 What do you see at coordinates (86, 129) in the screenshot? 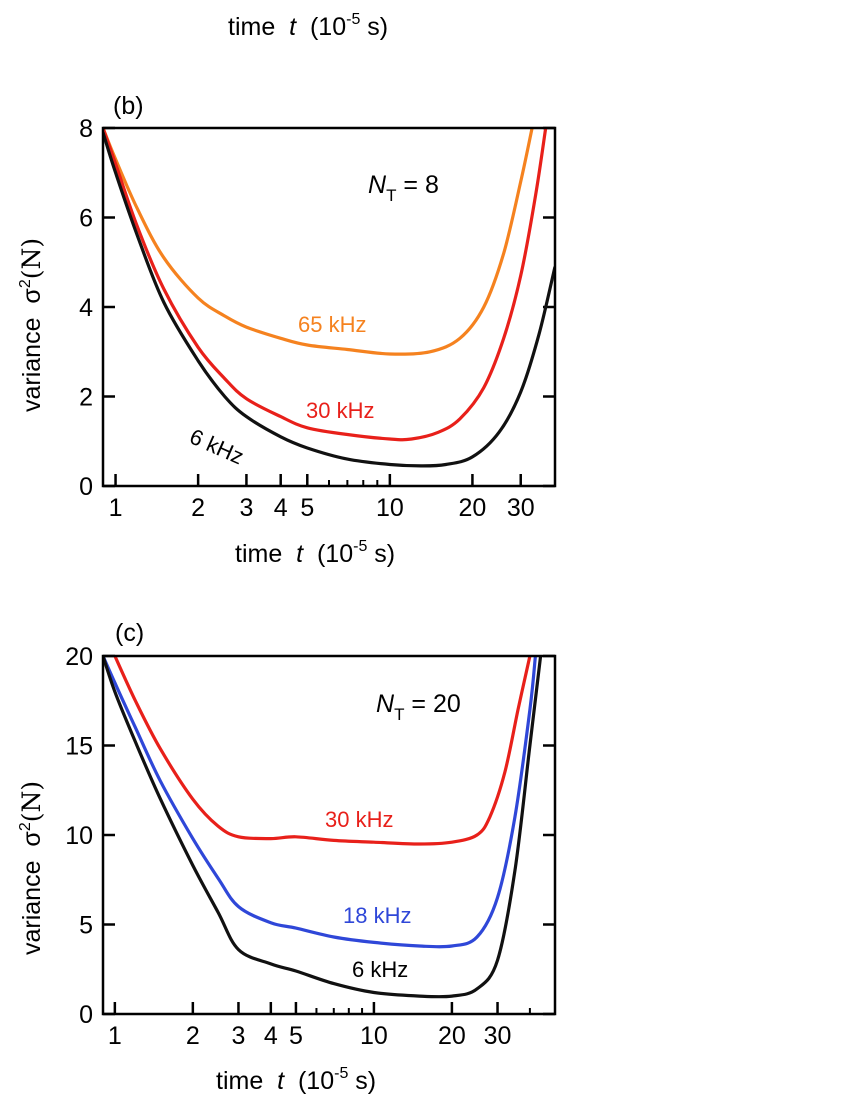
I see `y-tick-label: 8` at bounding box center [86, 129].